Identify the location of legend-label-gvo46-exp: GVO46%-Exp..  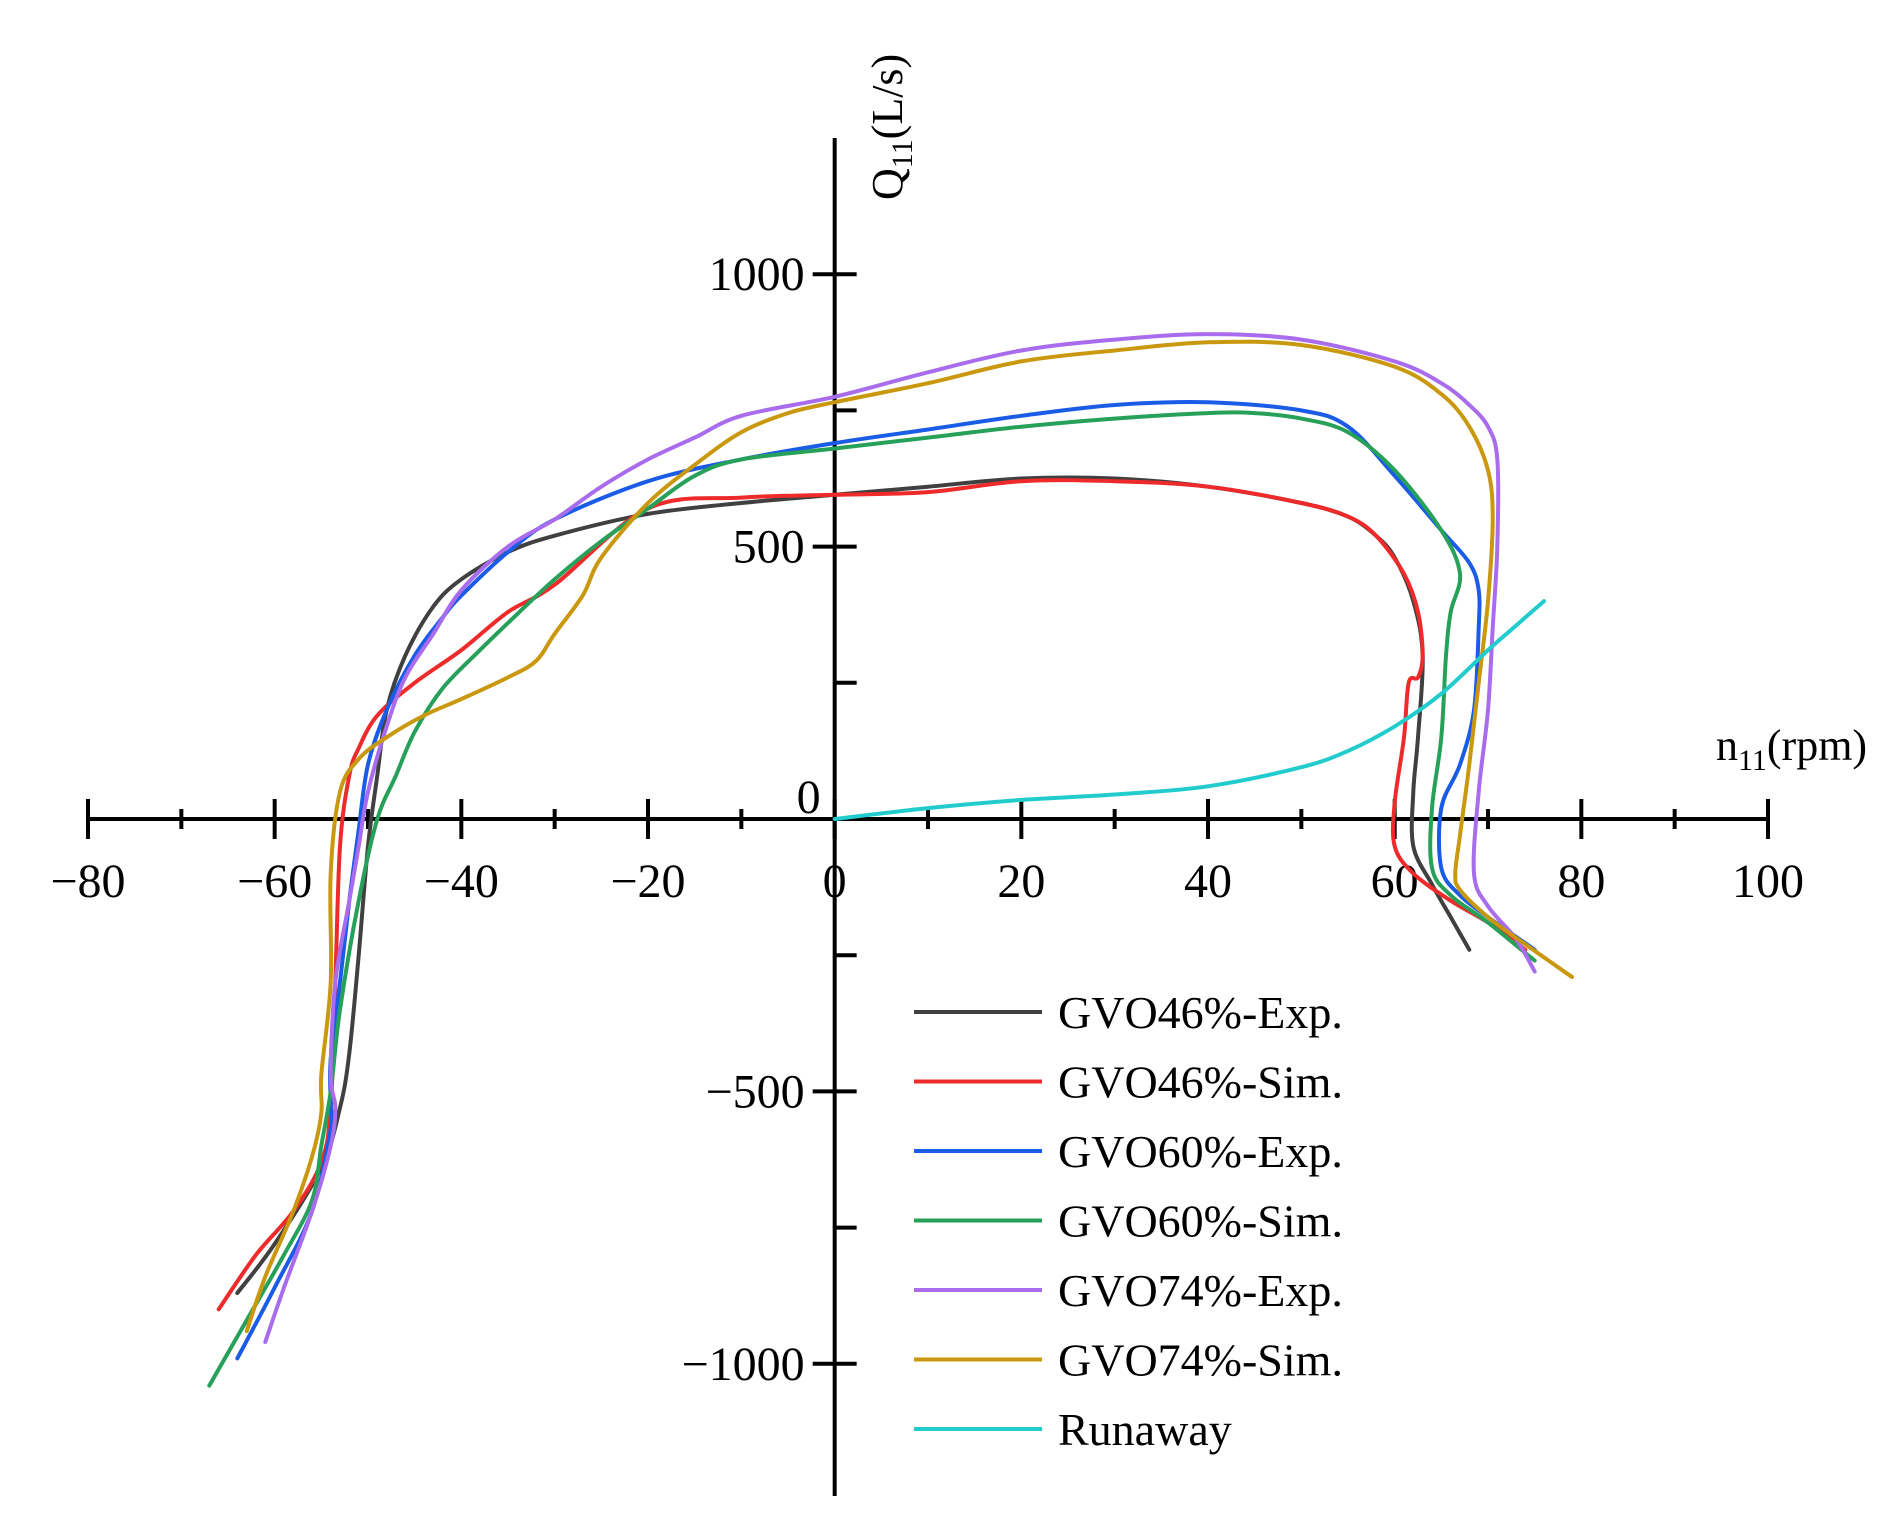
(1200, 1012).